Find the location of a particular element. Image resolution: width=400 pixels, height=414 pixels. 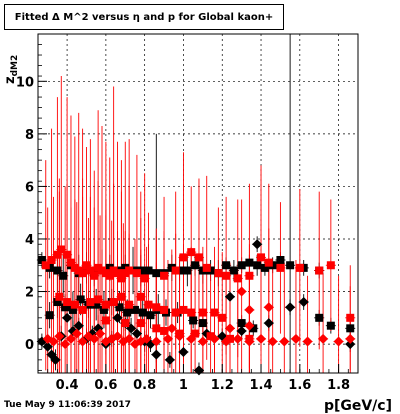

y-tick-label: 10 is located at coordinates (25, 82).